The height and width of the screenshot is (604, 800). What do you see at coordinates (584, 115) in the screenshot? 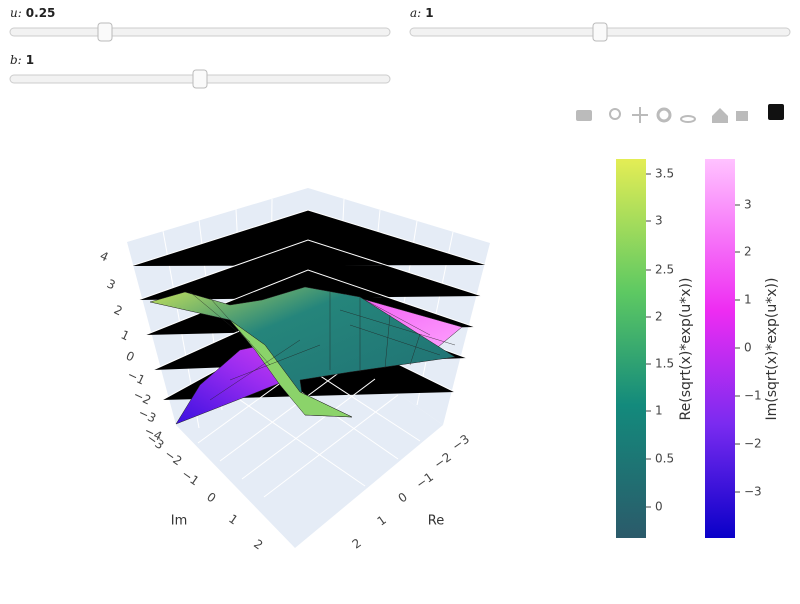
I see `camera-icon` at bounding box center [584, 115].